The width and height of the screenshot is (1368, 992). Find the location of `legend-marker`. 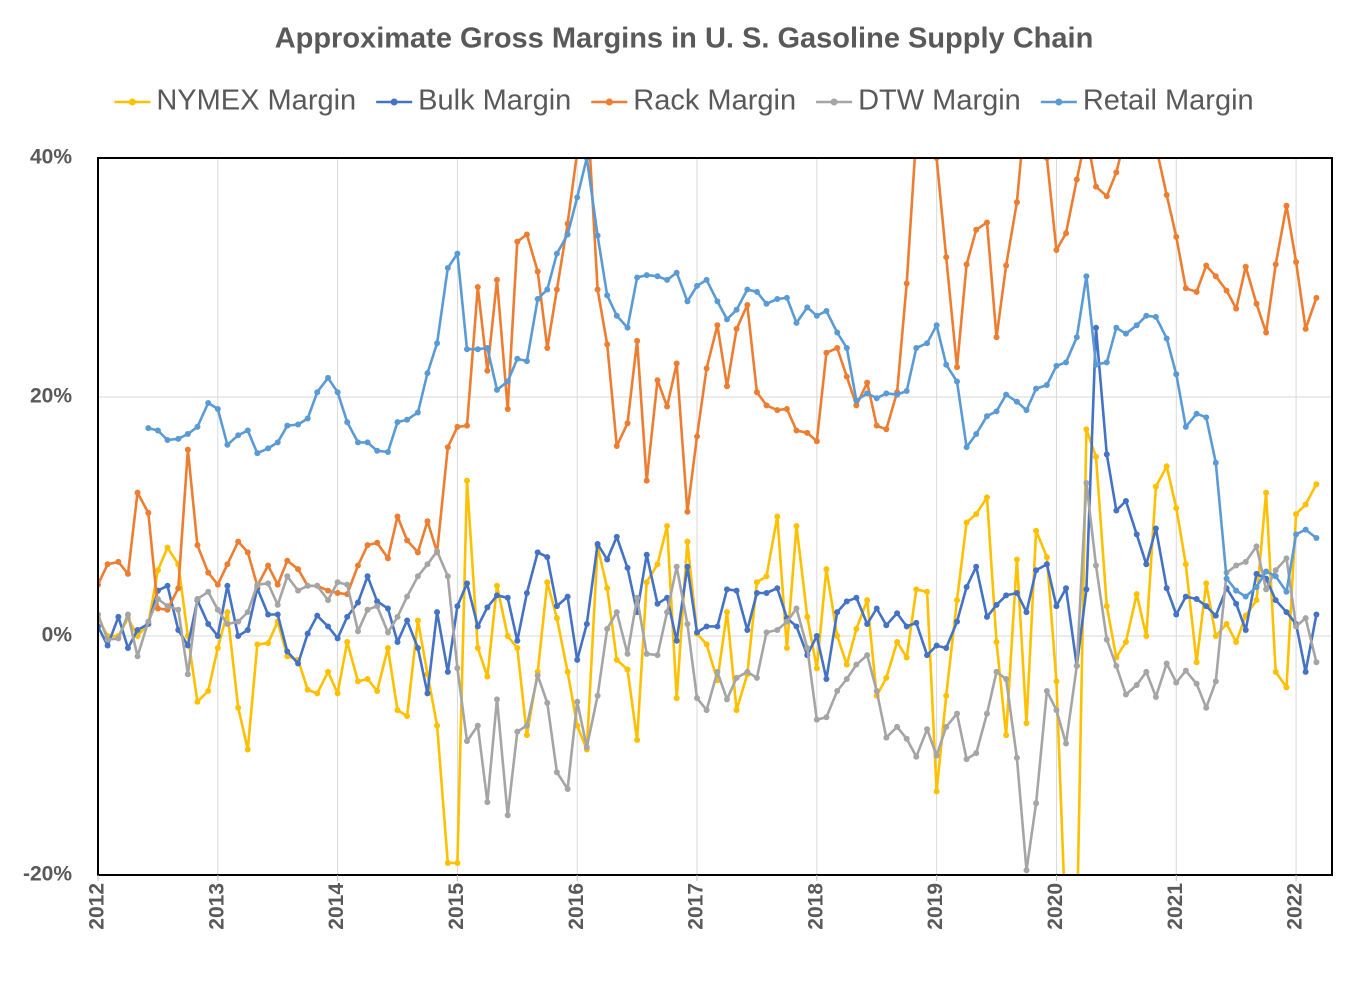

legend-marker is located at coordinates (834, 102).